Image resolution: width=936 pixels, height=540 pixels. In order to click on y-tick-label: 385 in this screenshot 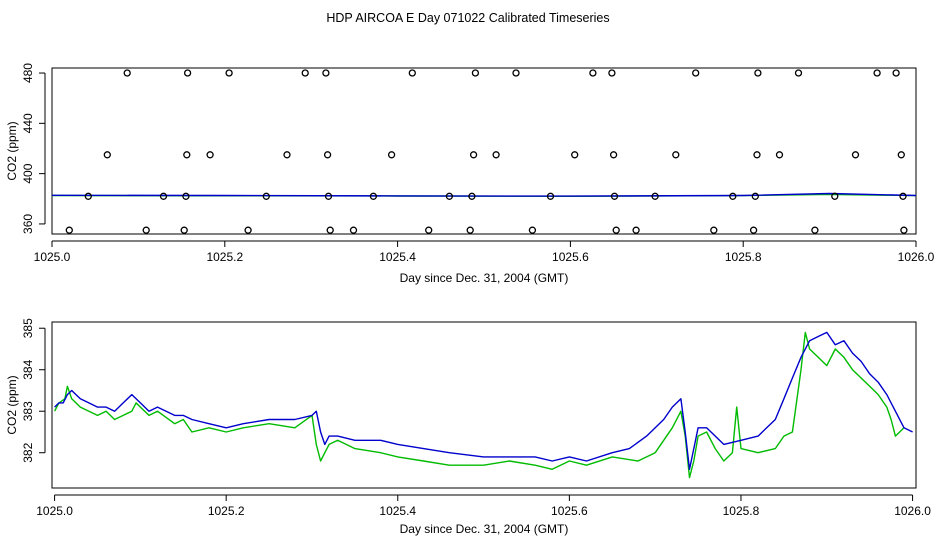, I will do `click(28, 328)`.